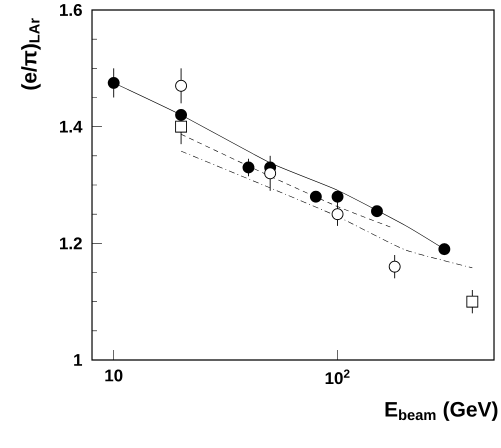 The width and height of the screenshot is (501, 448). Describe the element at coordinates (442, 411) in the screenshot. I see `x-axis-title: E$_{beam}$ (GeV)` at that location.